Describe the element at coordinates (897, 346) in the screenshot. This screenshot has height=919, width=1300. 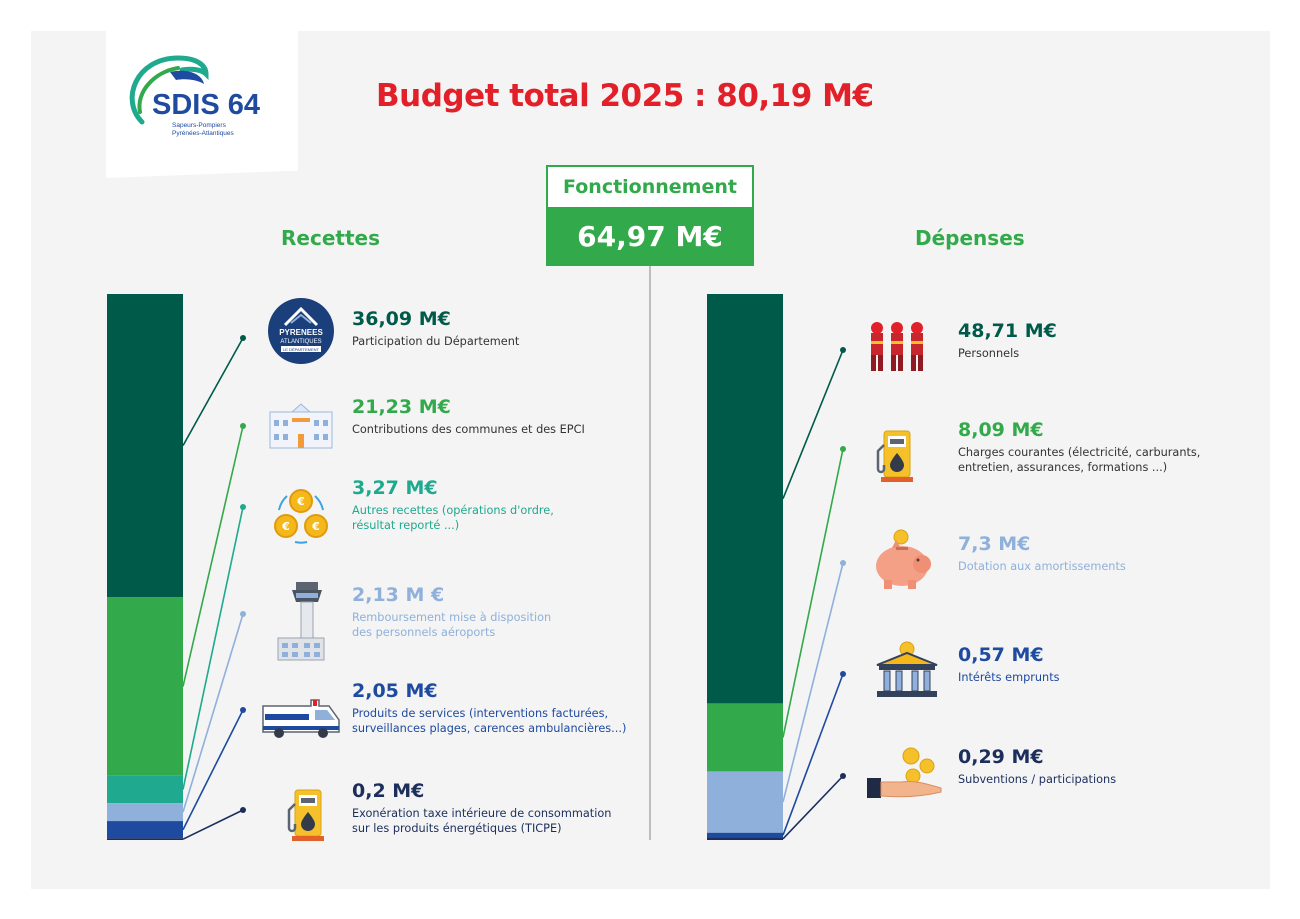
I see `firefighters-icon` at that location.